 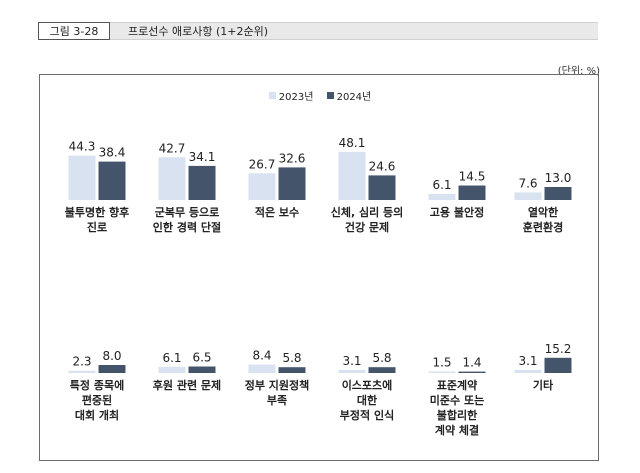 I want to click on category-label: 기타, so click(x=543, y=385).